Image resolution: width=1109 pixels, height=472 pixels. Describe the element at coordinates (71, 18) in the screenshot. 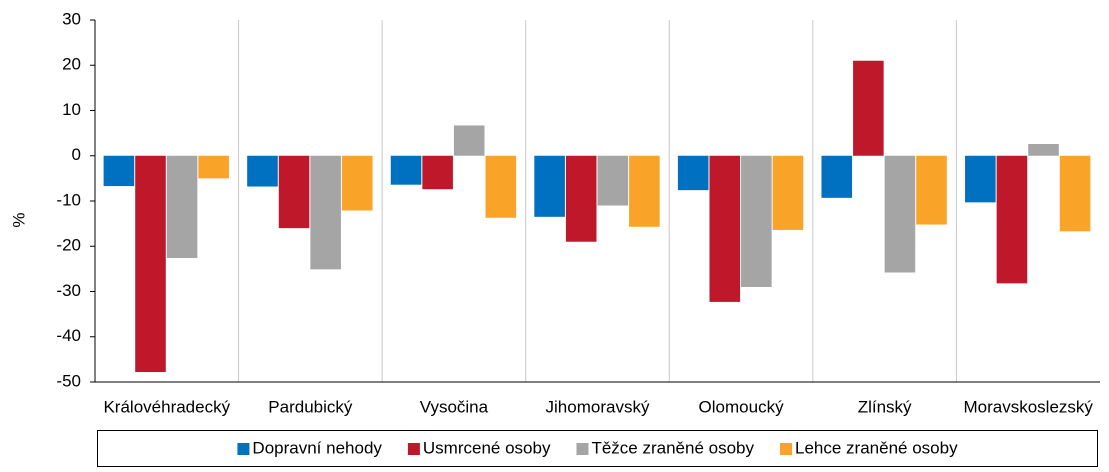

I see `y-tick-label: 30` at that location.